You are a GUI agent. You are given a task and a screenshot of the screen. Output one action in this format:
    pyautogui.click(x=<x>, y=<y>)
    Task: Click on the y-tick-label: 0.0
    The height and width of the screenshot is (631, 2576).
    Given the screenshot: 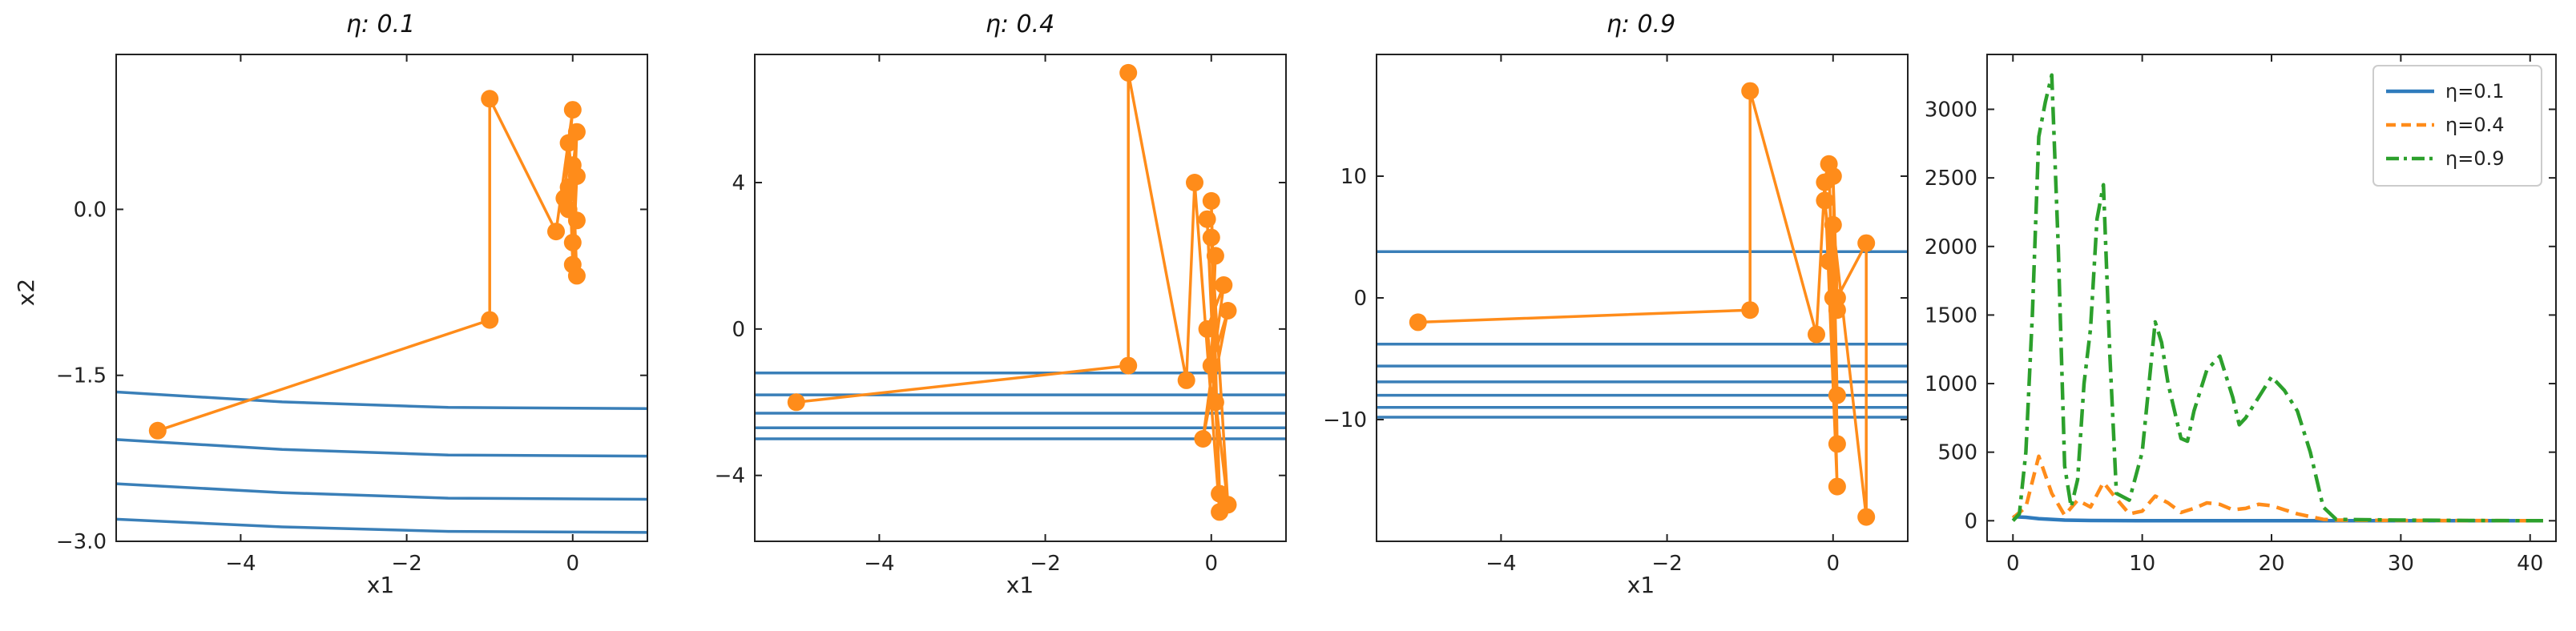 What is the action you would take?
    pyautogui.click(x=90, y=210)
    